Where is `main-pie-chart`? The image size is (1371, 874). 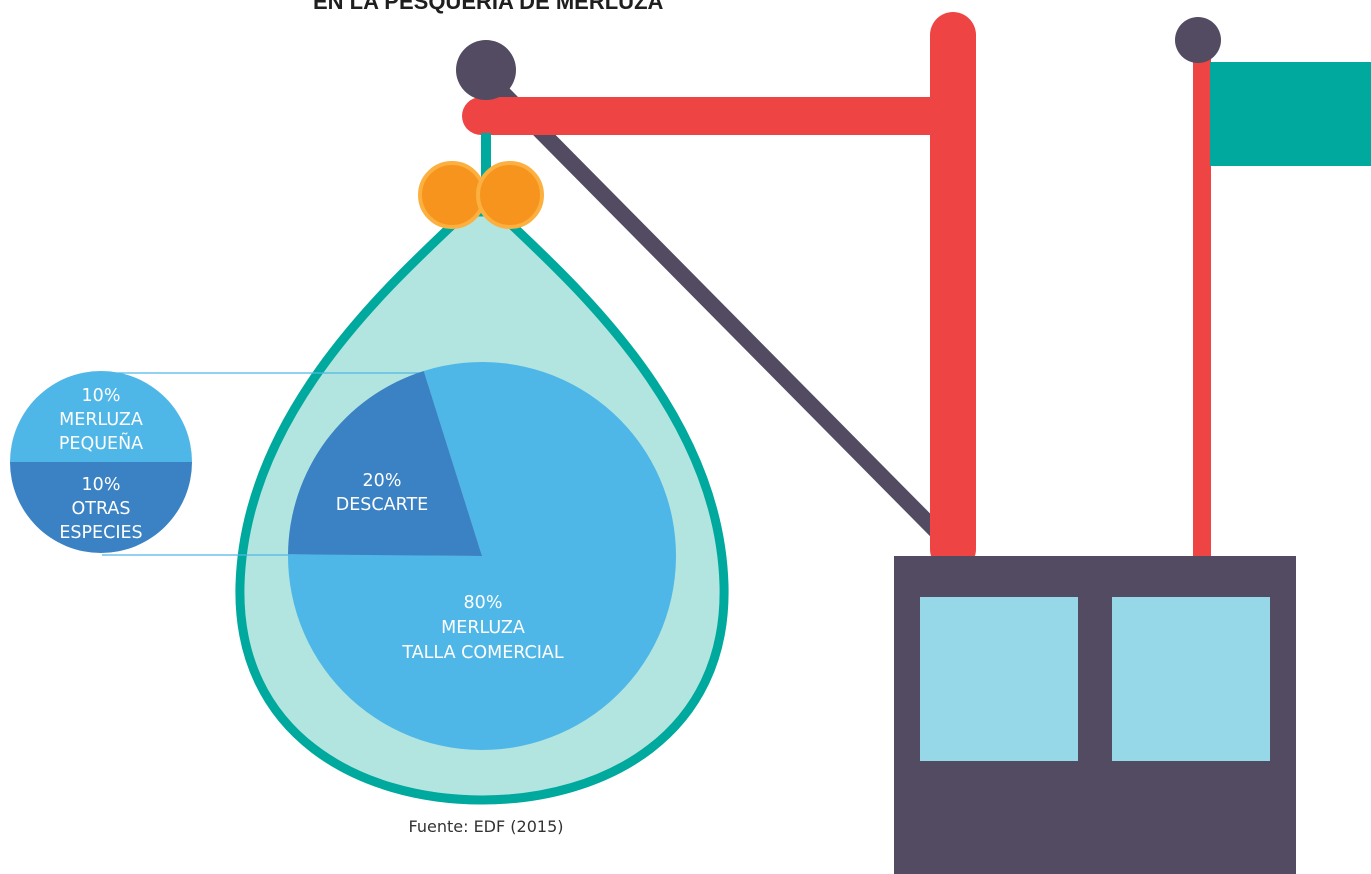 main-pie-chart is located at coordinates (481, 556).